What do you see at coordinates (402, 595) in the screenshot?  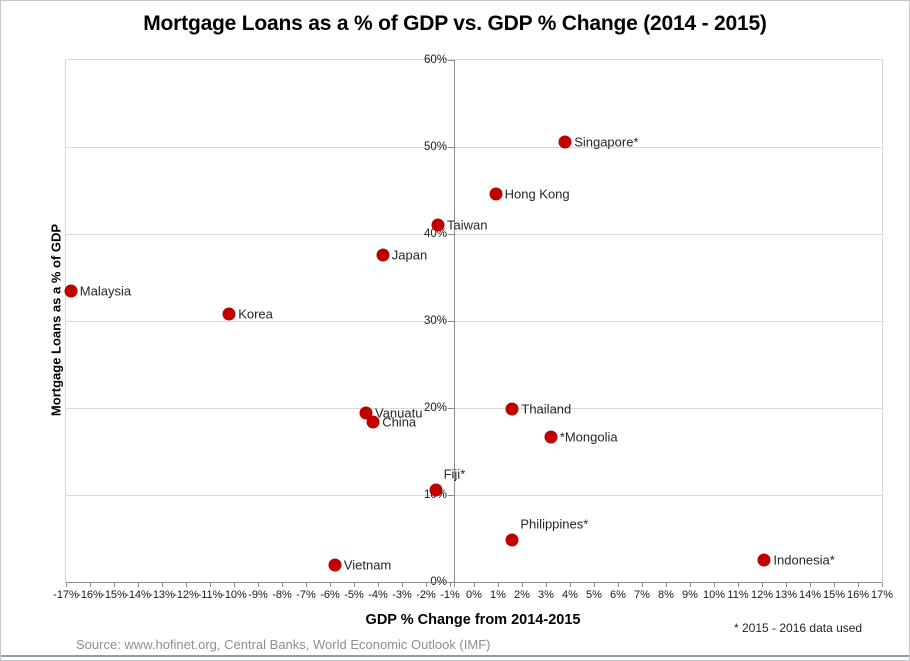 I see `x-tick-label: -3%` at bounding box center [402, 595].